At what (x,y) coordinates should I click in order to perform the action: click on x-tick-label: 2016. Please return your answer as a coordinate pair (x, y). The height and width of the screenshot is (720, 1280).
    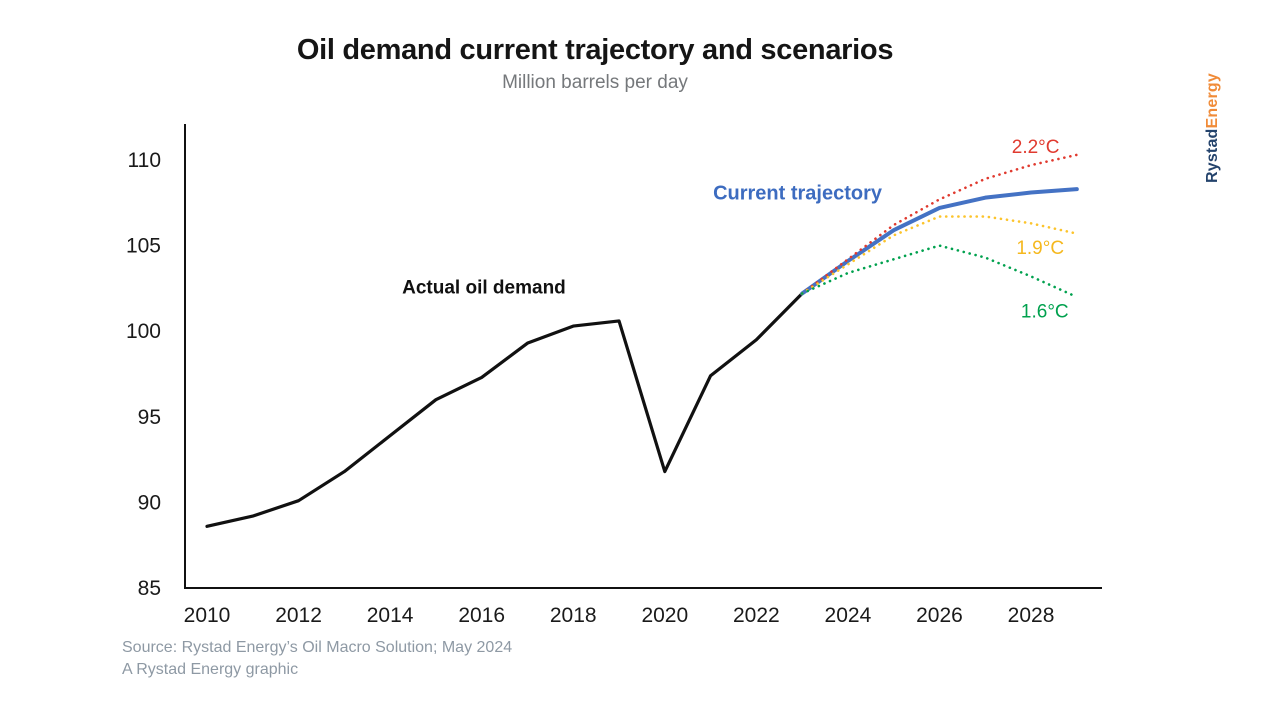
    Looking at the image, I should click on (481, 615).